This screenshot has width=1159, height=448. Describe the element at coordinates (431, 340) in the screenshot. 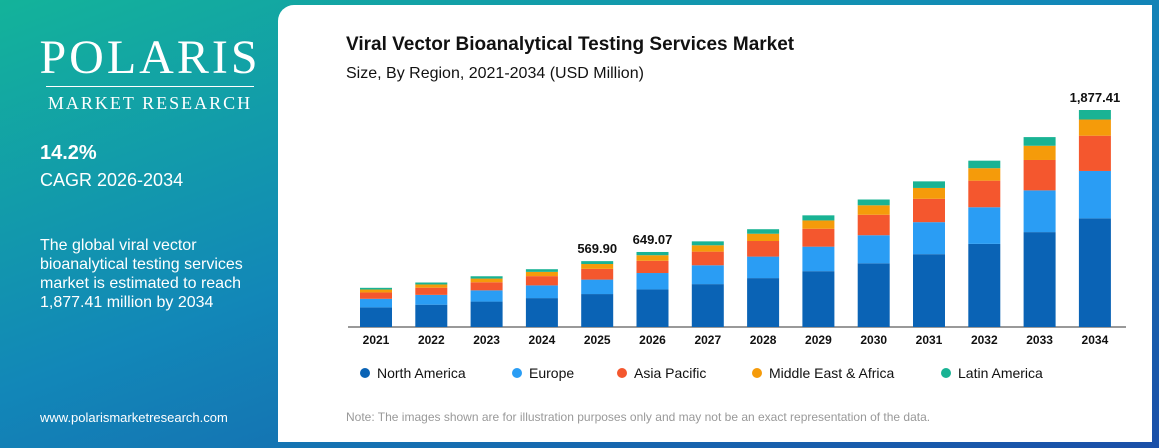

I see `x-tick-label: 2022` at that location.